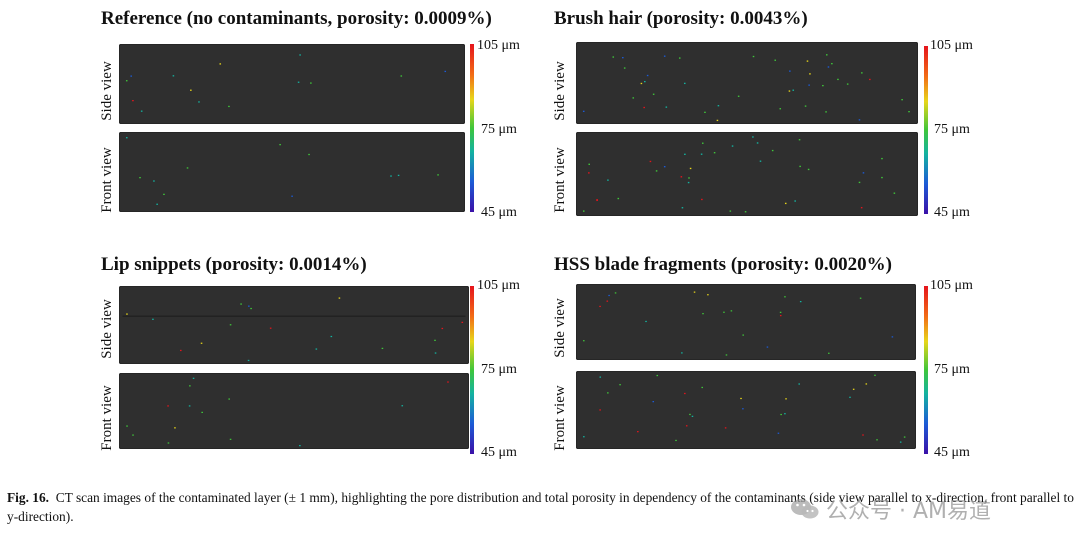 This screenshot has width=1080, height=551. I want to click on panel-title: HSS blade fragments (porosity: 0.0020%), so click(723, 264).